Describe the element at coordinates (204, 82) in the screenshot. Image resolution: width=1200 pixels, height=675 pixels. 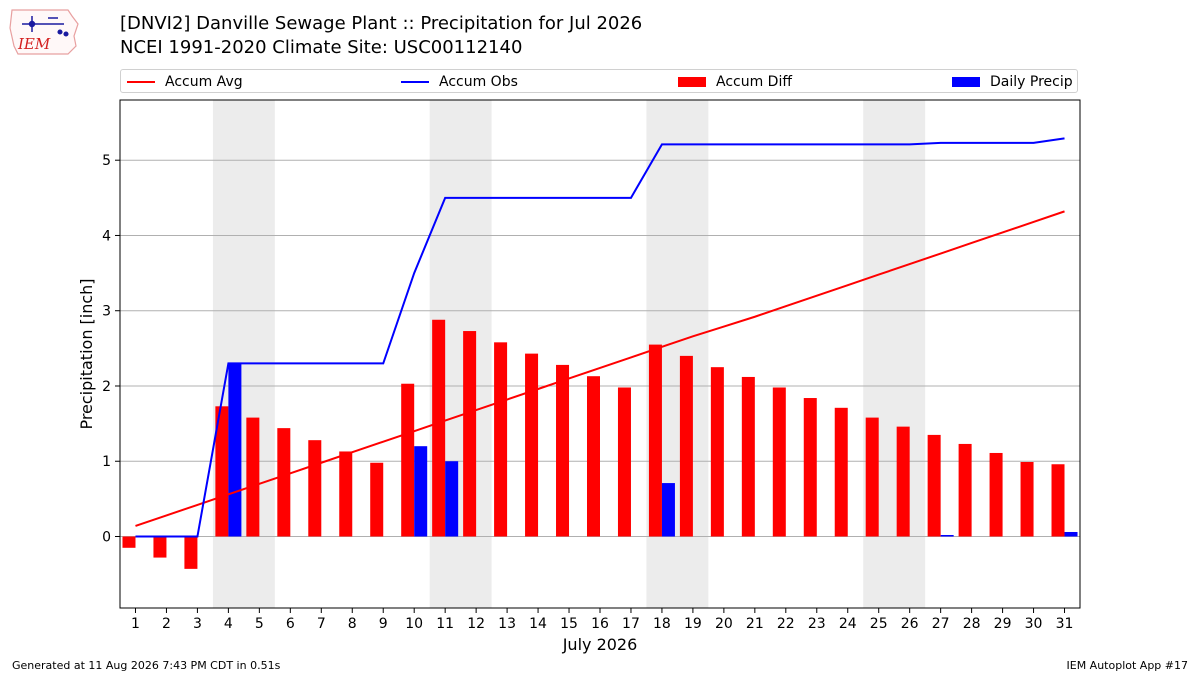
I see `legend-label-accum-avg: Accum Avg` at that location.